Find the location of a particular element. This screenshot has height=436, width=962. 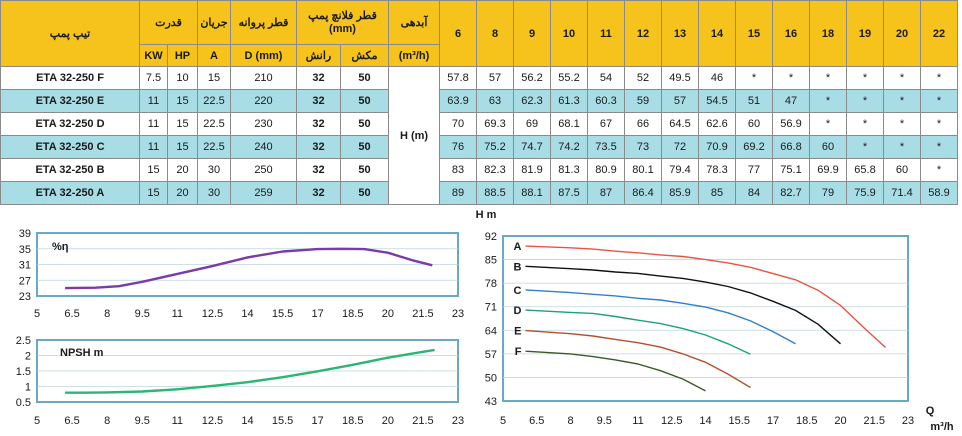

head-value: 59 is located at coordinates (643, 101).